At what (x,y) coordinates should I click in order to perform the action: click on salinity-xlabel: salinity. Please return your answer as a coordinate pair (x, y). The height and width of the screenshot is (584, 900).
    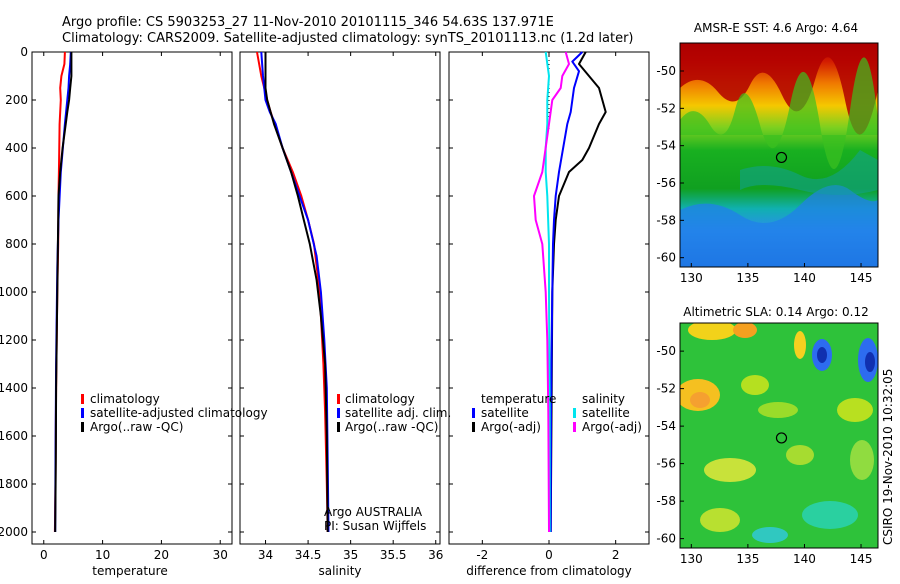
    Looking at the image, I should click on (339, 571).